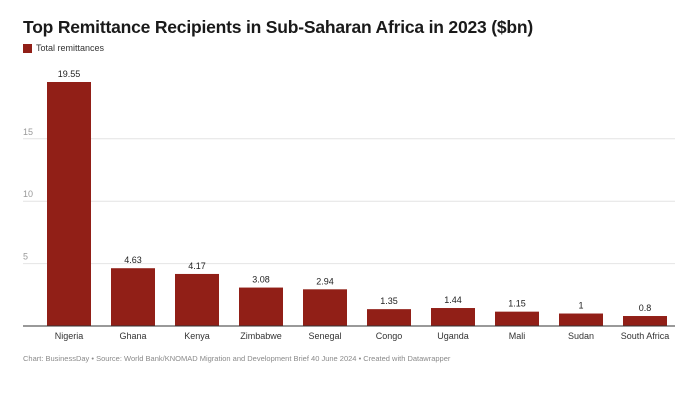 The height and width of the screenshot is (400, 700). Describe the element at coordinates (645, 336) in the screenshot. I see `category-label: South Africa` at that location.